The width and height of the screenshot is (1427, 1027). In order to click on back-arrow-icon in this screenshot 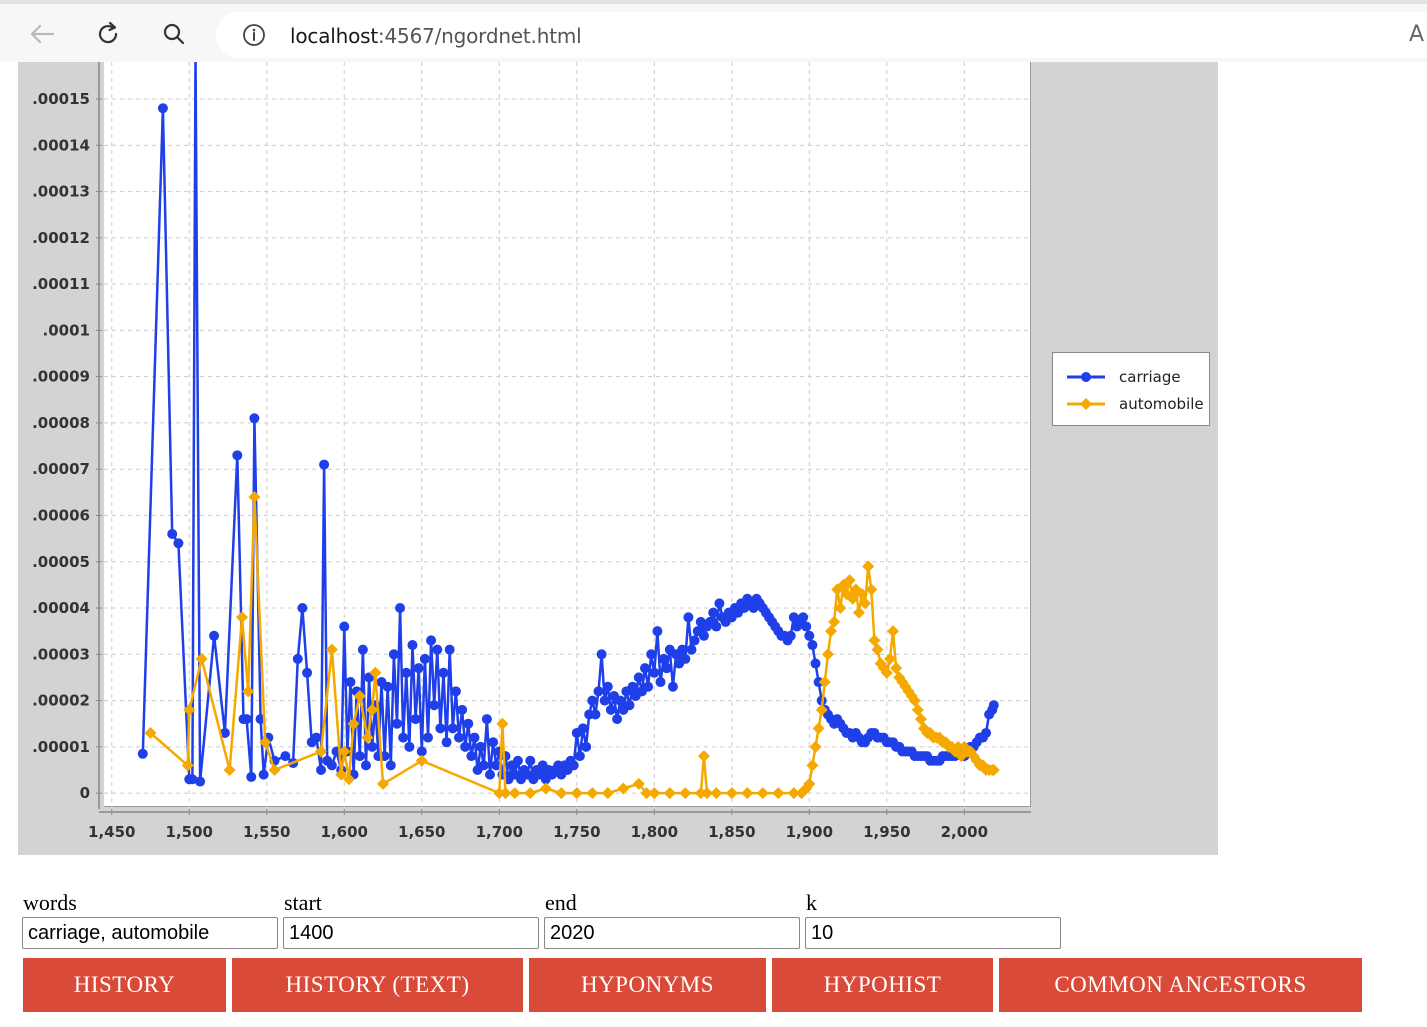, I will do `click(42, 34)`.